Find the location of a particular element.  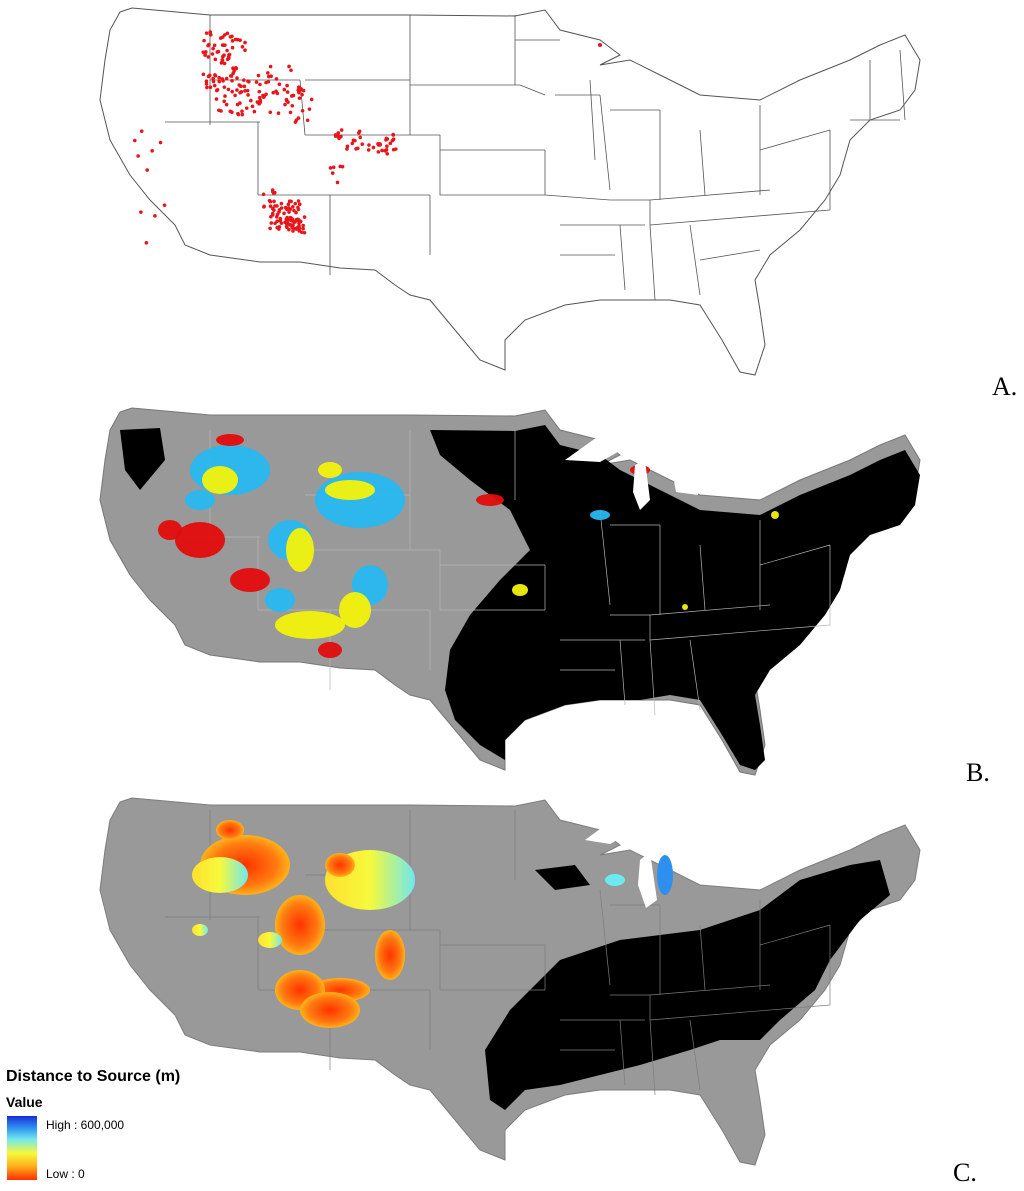

legend-subtitle: Value is located at coordinates (24, 1102).